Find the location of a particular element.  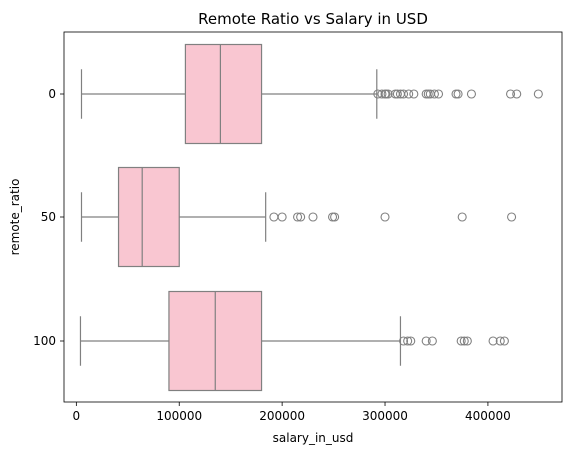

y-tick-label: 100 is located at coordinates (44, 341).